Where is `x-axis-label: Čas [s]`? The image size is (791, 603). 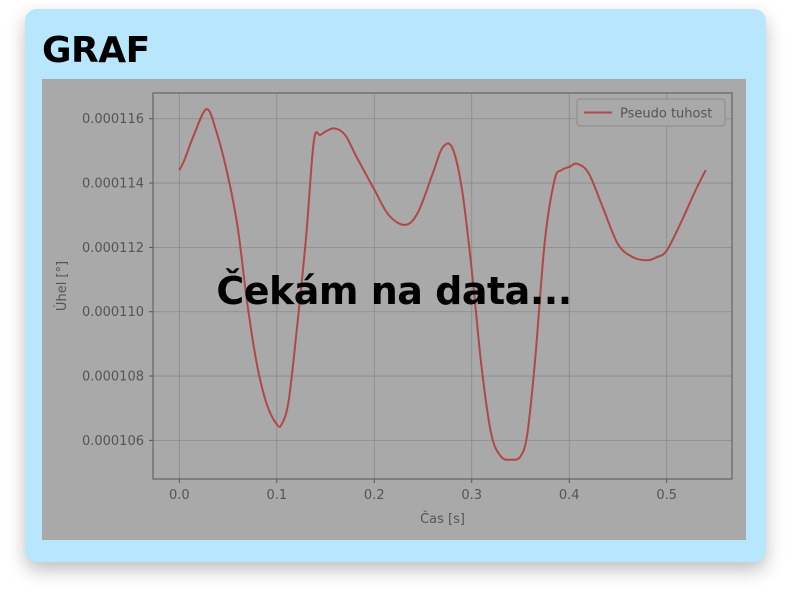 x-axis-label: Čas [s] is located at coordinates (442, 519).